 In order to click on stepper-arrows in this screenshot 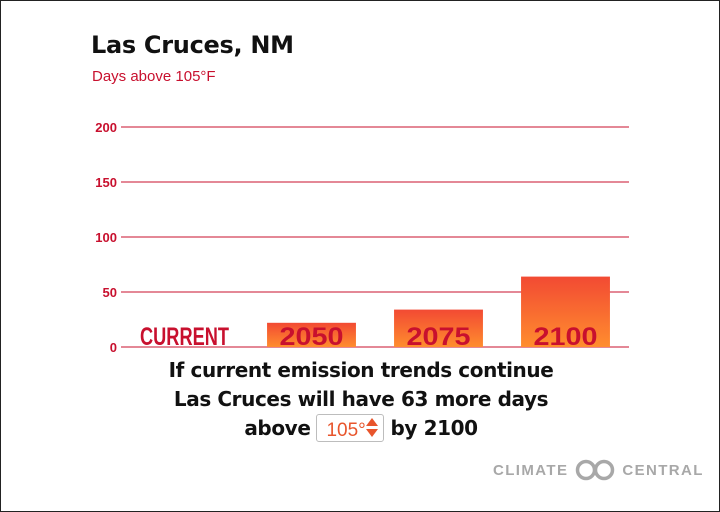, I will do `click(372, 427)`.